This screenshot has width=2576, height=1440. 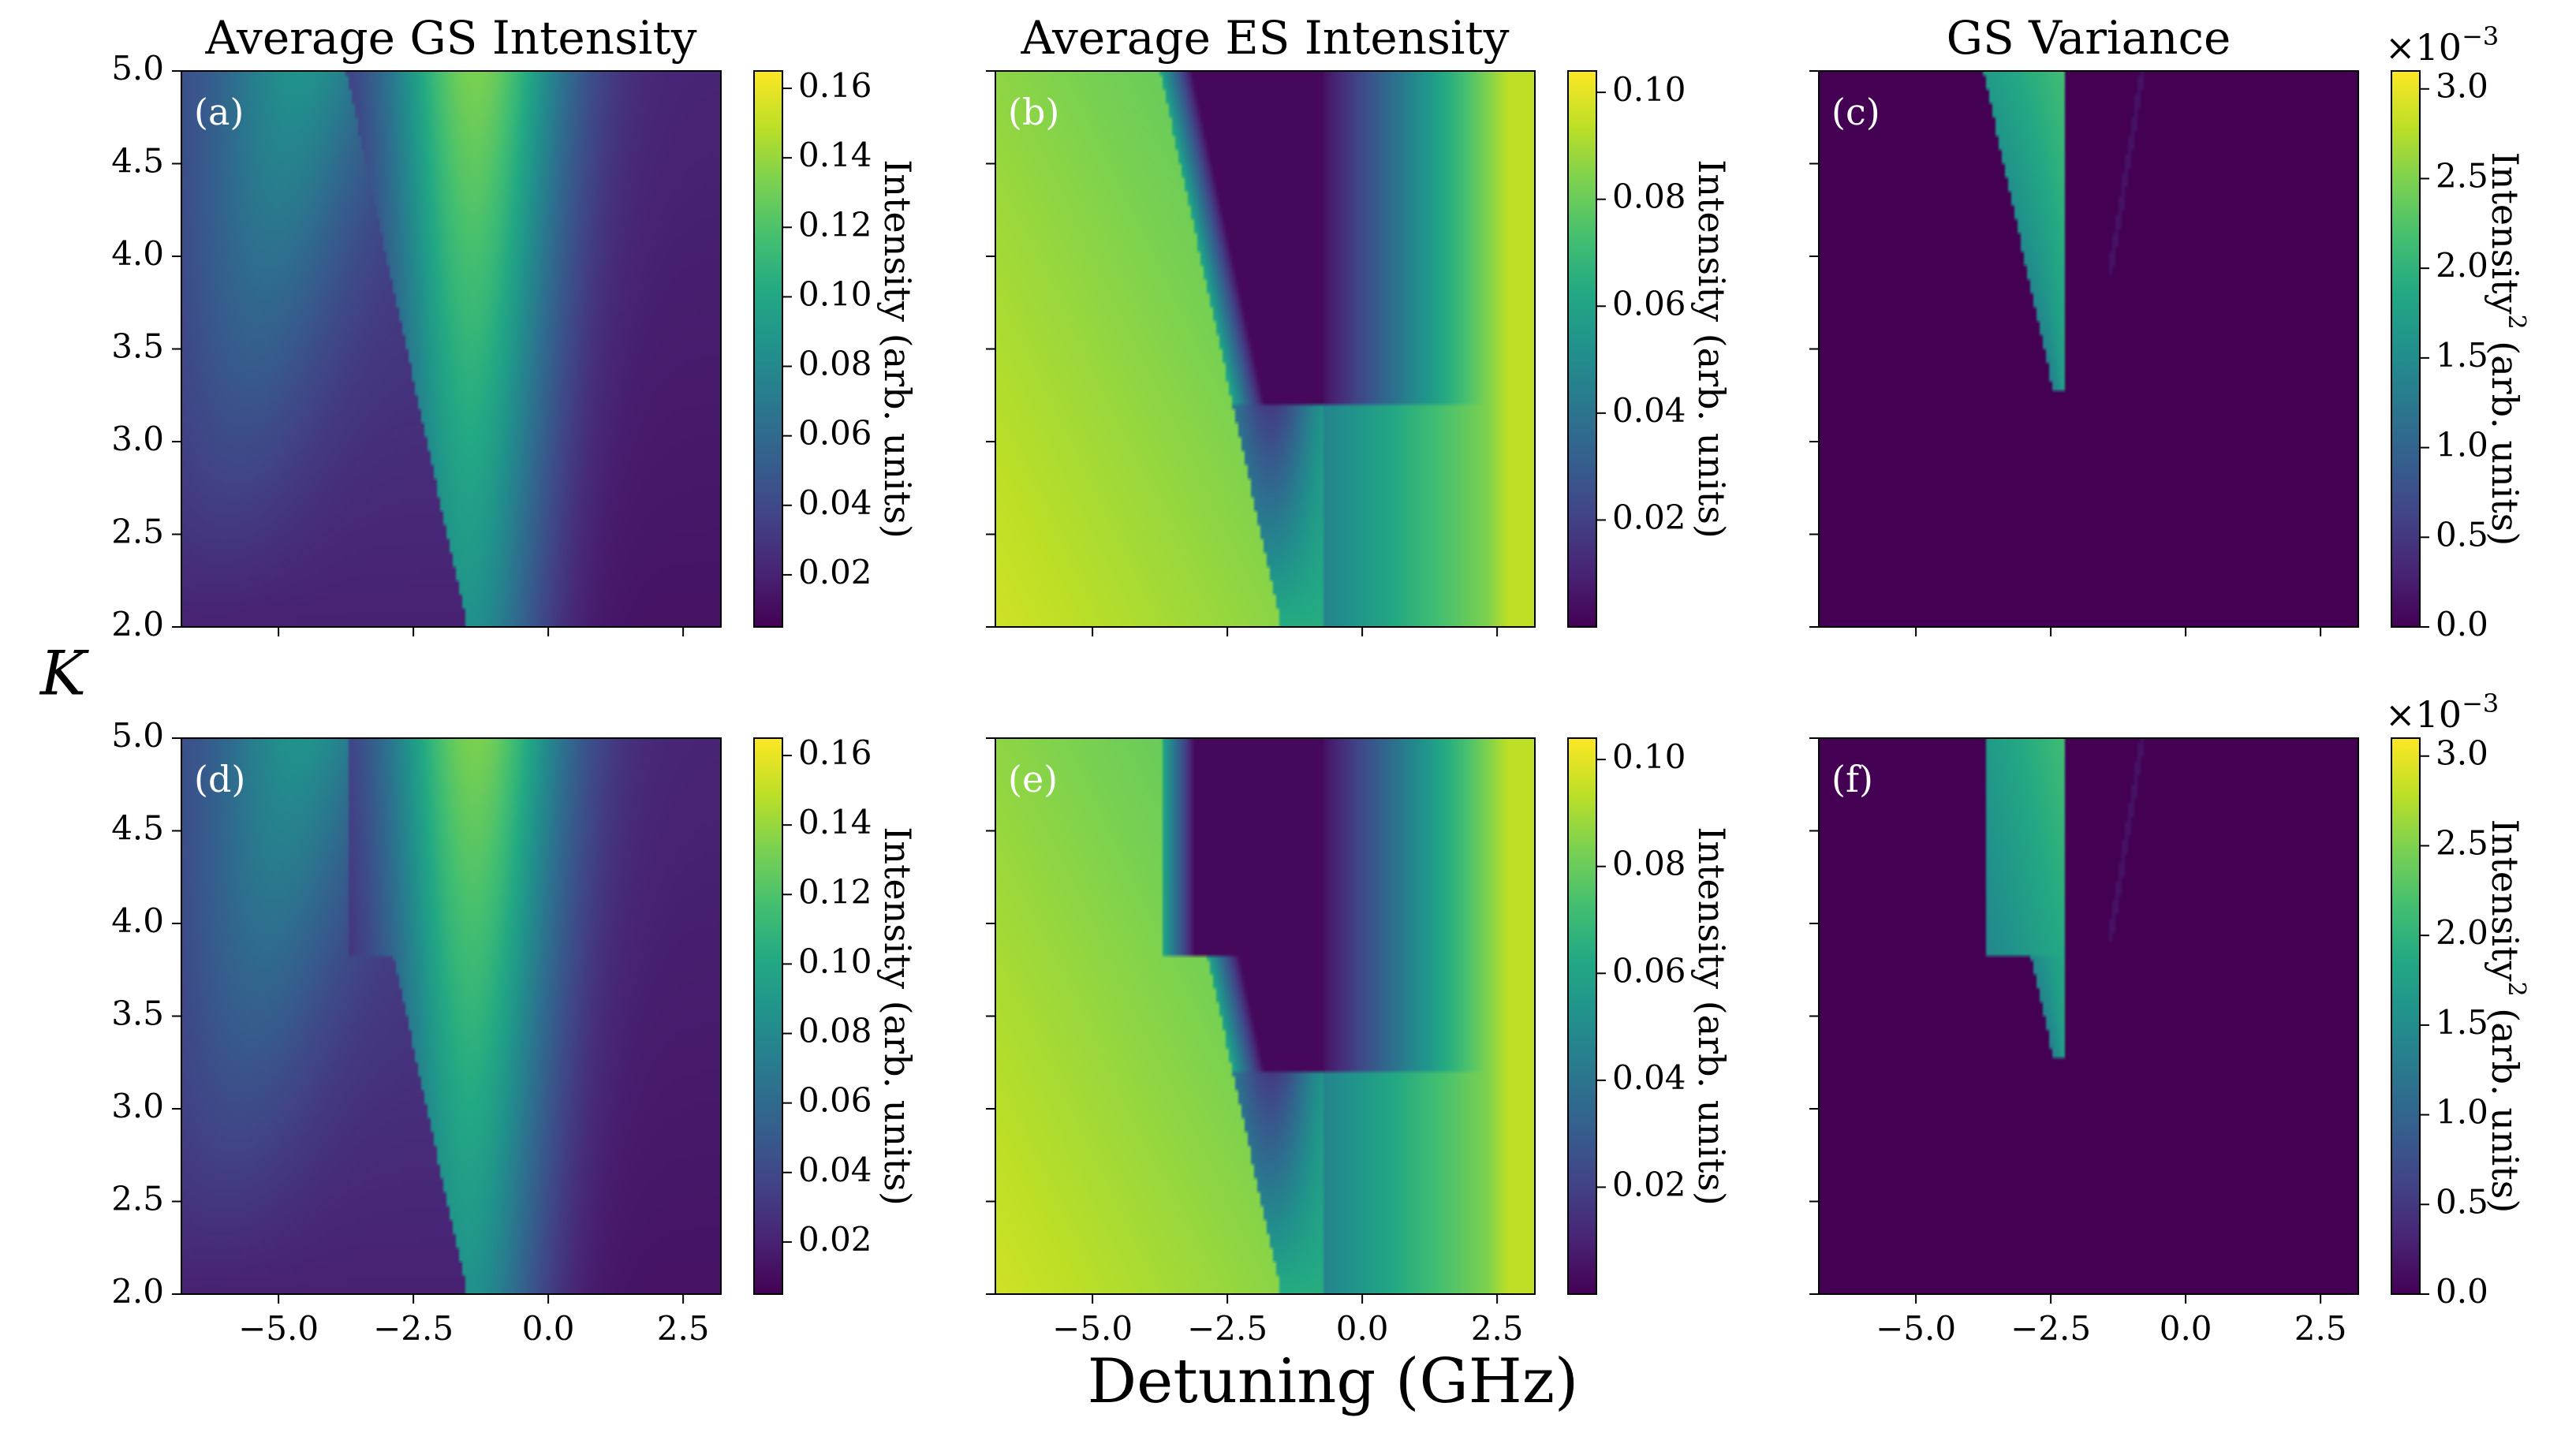 I want to click on y-tick-label: 2.0, so click(x=137, y=624).